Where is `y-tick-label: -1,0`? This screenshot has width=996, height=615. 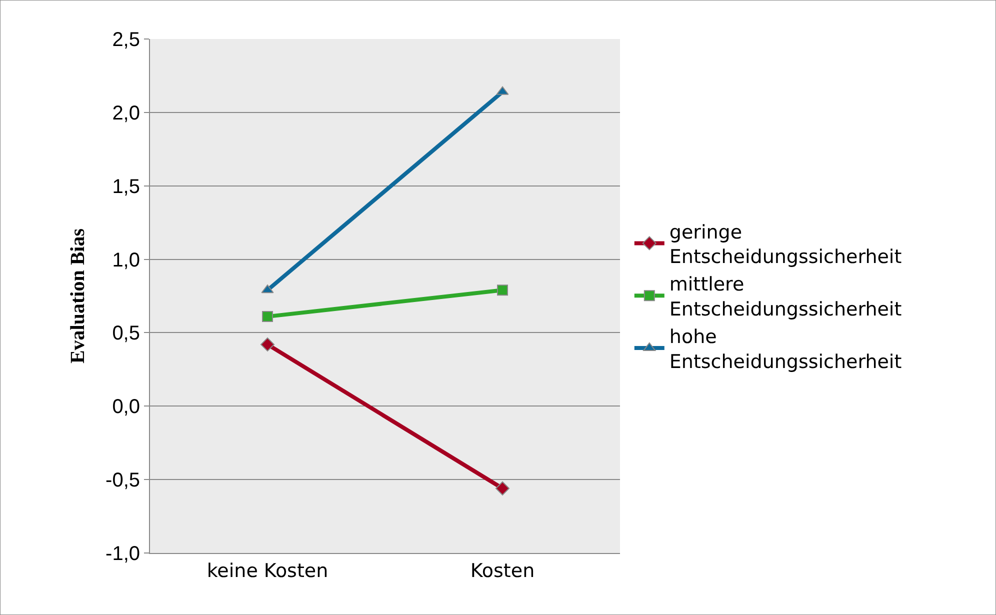
y-tick-label: -1,0 is located at coordinates (123, 554).